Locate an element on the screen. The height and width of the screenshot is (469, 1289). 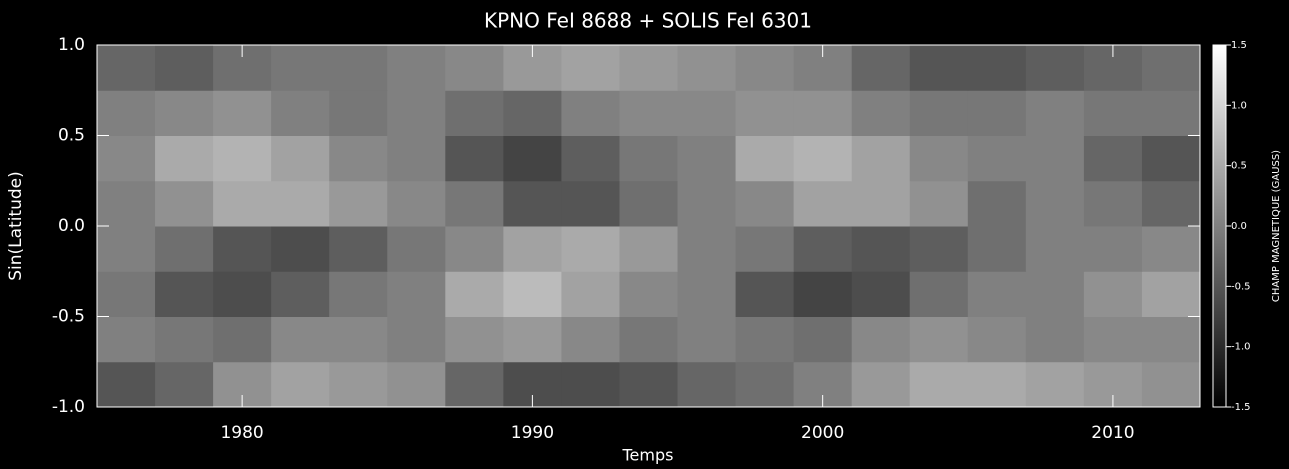
y-tick-label: -1.0 is located at coordinates (68, 407).